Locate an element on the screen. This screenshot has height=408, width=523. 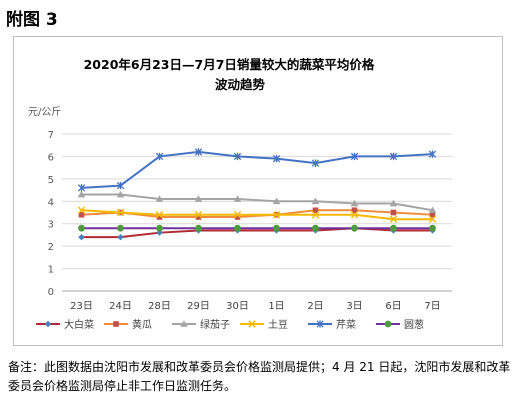
x-tick-label: 6日 is located at coordinates (393, 306).